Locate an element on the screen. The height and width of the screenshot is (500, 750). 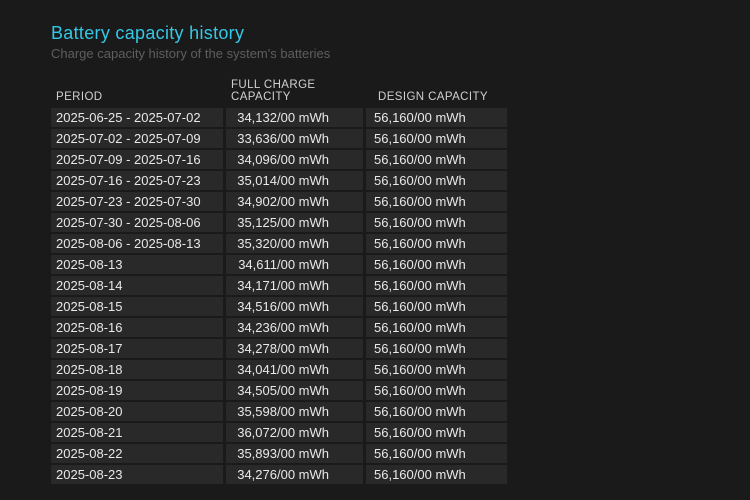
period-cell: 2025-08-06 - 2025-08-13 is located at coordinates (138, 243).